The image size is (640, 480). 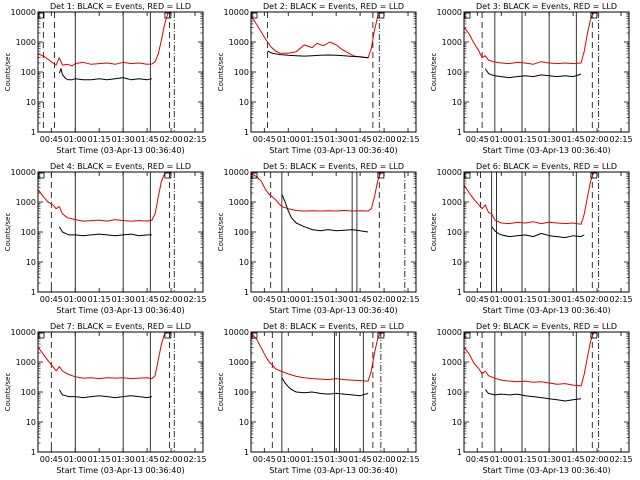 I want to click on chart-title: Det 1: BLACK = Events, RED = LLD, so click(x=120, y=6).